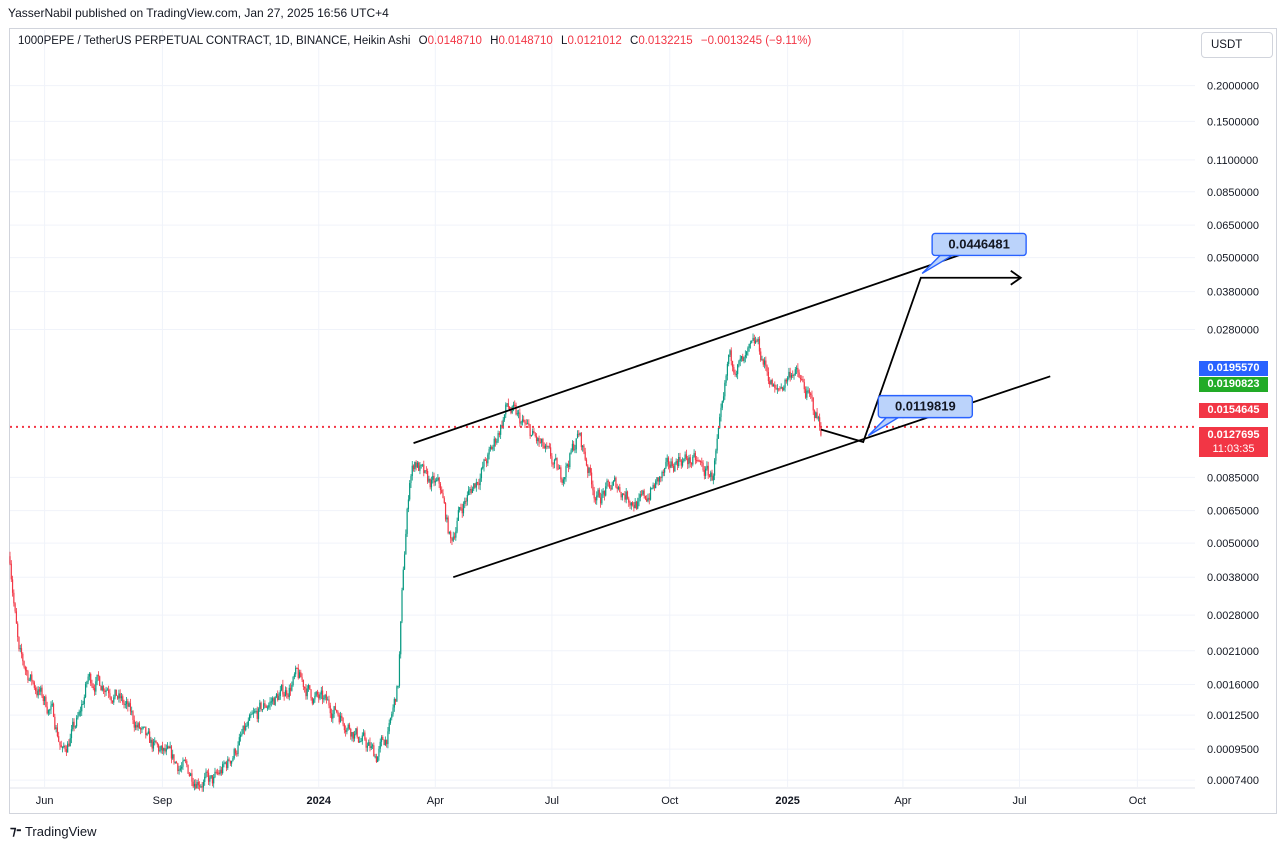 This screenshot has width=1288, height=849. I want to click on y-tick-label: 0.0500000, so click(1233, 259).